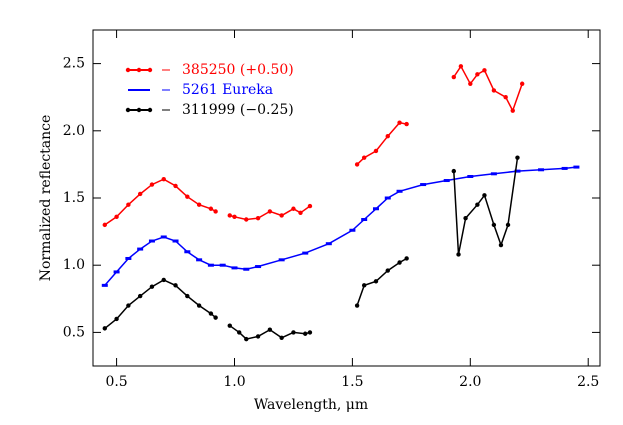  Describe the element at coordinates (116, 382) in the screenshot. I see `x-tick-label: 0.5` at that location.